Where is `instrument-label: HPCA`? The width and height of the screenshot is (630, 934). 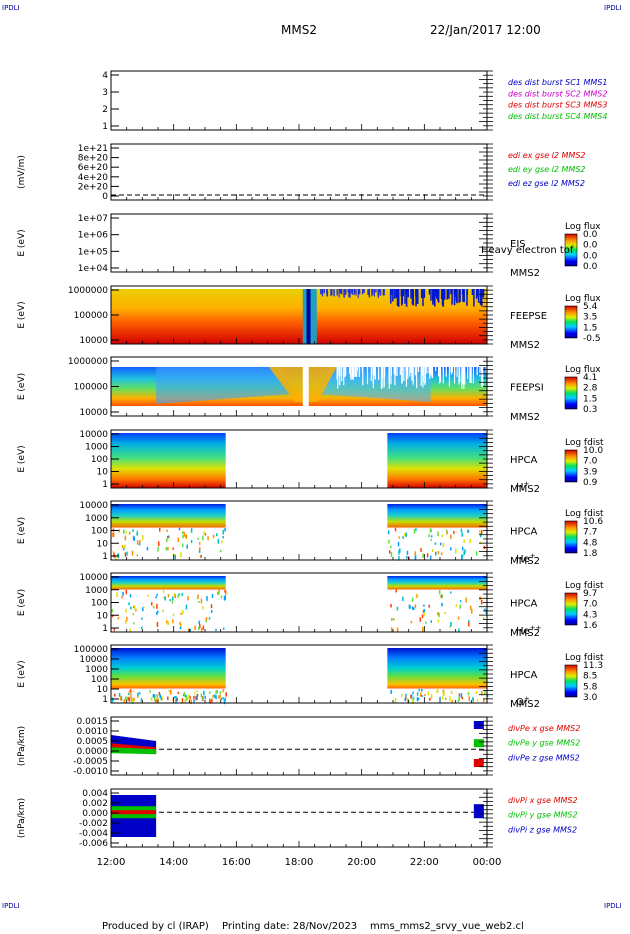 instrument-label: HPCA is located at coordinates (524, 604).